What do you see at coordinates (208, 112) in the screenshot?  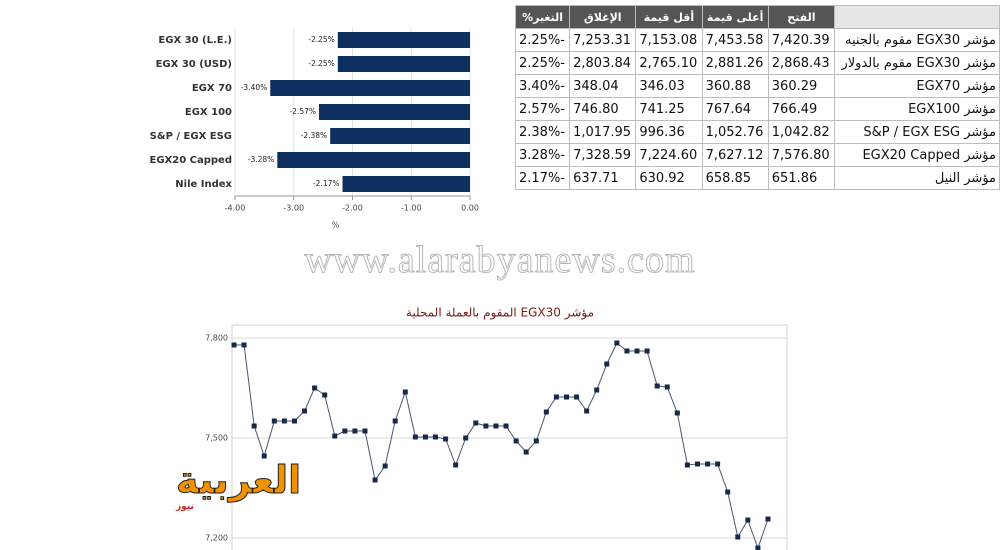 I see `category-label: EGX 100` at bounding box center [208, 112].